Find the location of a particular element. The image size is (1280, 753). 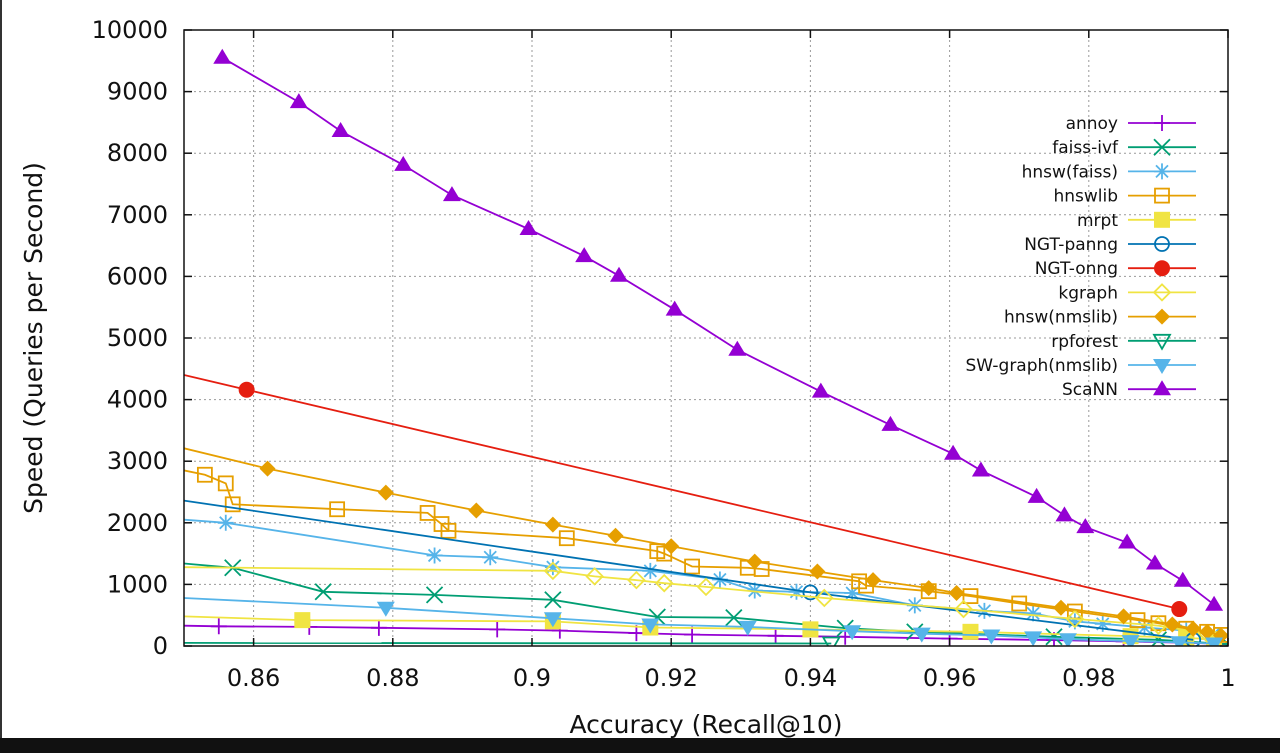

legend-entry: ScaNN is located at coordinates (1129, 390).